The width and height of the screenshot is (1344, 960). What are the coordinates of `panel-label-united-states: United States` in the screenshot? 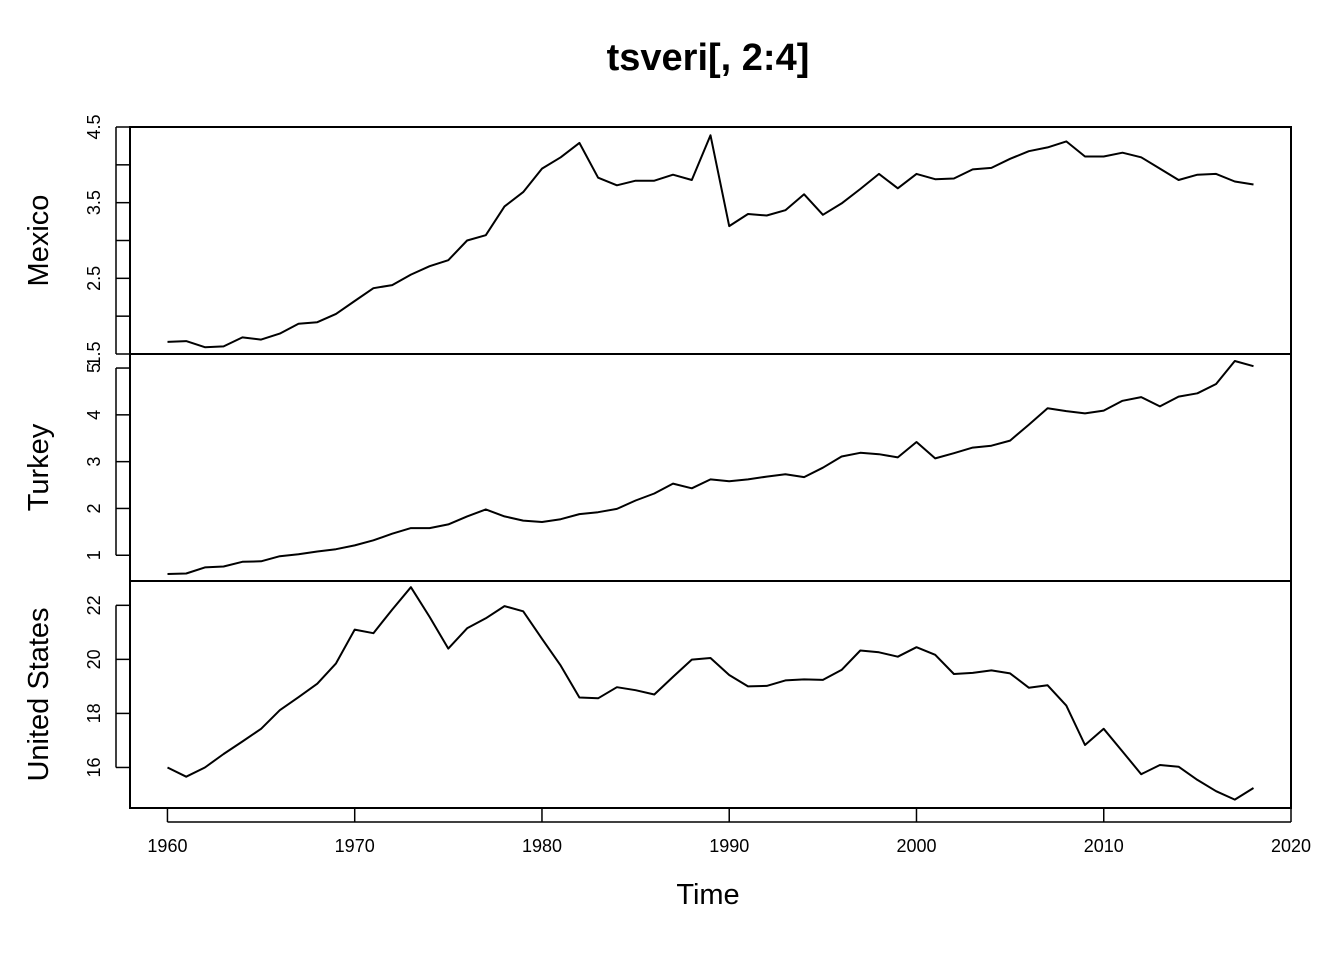 It's located at (39, 694).